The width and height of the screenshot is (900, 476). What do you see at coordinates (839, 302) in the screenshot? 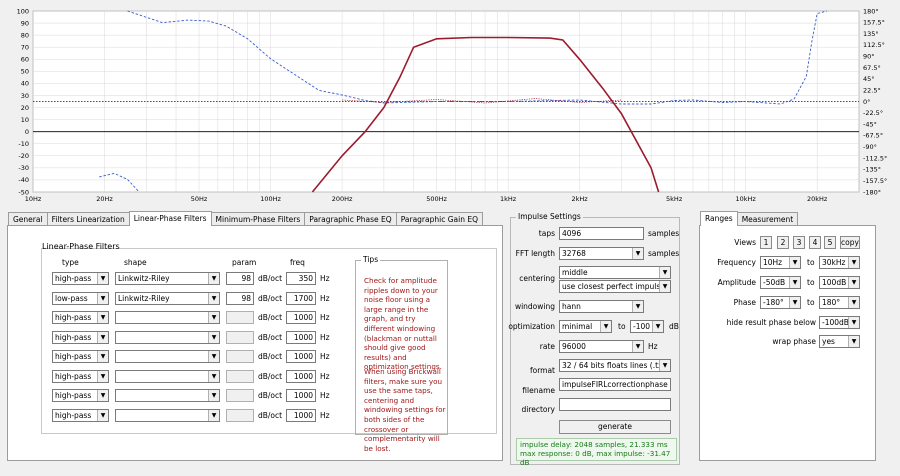
I see `phase-to-select: 180° ▼` at bounding box center [839, 302].